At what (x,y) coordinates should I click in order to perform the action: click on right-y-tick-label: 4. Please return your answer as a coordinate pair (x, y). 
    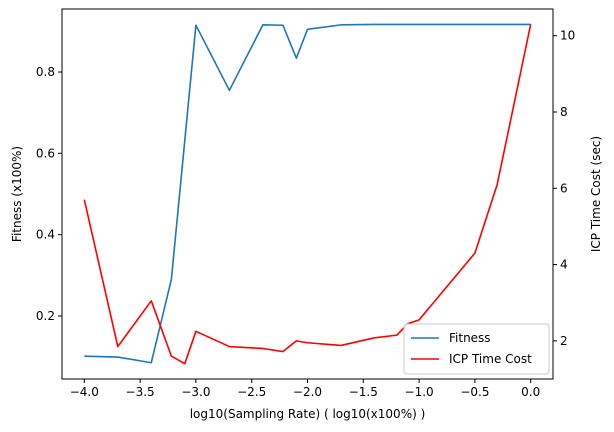
    Looking at the image, I should click on (564, 265).